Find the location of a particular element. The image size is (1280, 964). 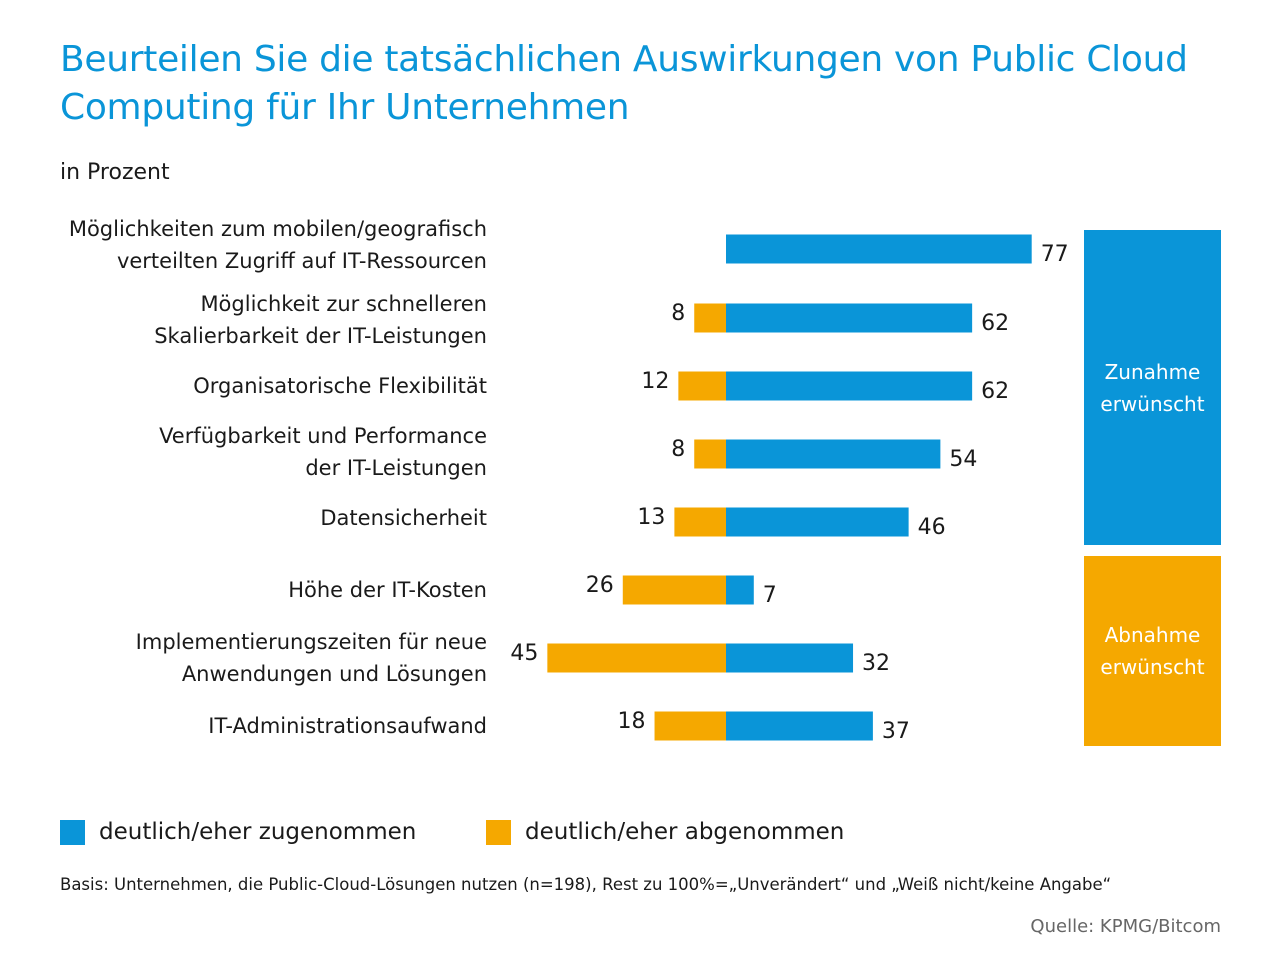

group-label-line: Zunahme is located at coordinates (1152, 371).